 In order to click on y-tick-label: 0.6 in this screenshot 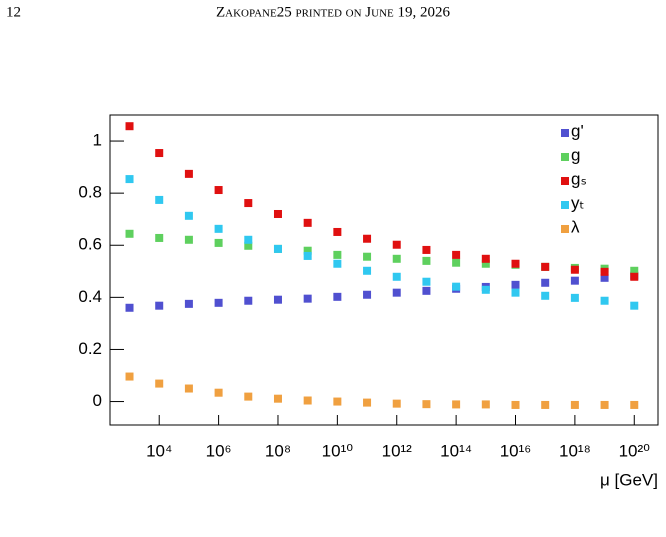, I will do `click(90, 244)`.